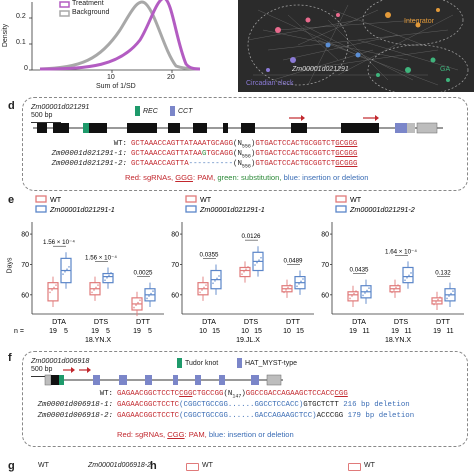 This screenshot has width=474, height=474. Describe the element at coordinates (43, 465) in the screenshot. I see `panel-g-item-wt: WT` at that location.